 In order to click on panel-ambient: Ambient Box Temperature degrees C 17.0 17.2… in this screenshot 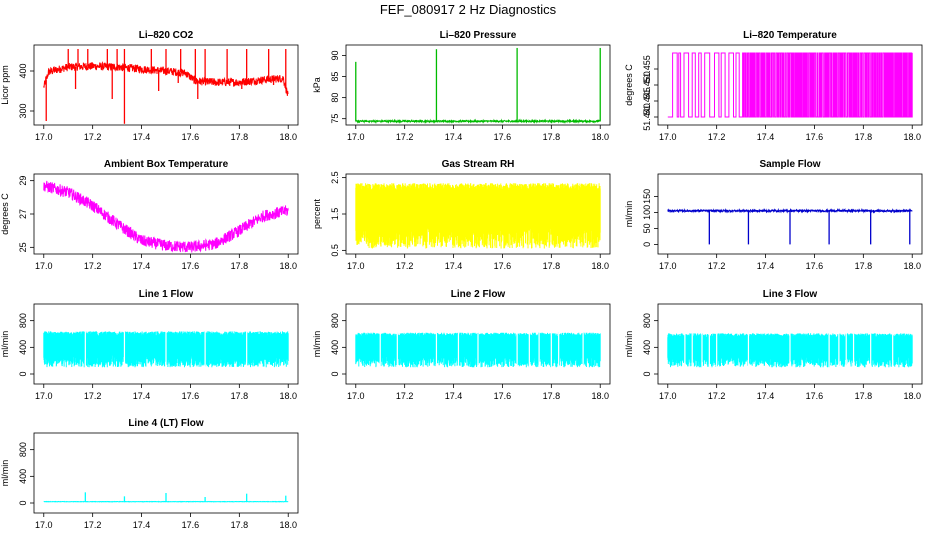, I will do `click(149, 215)`.